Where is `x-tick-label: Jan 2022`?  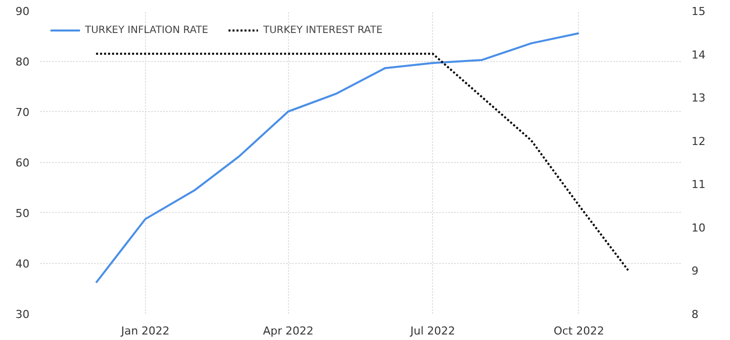 x-tick-label: Jan 2022 is located at coordinates (145, 331).